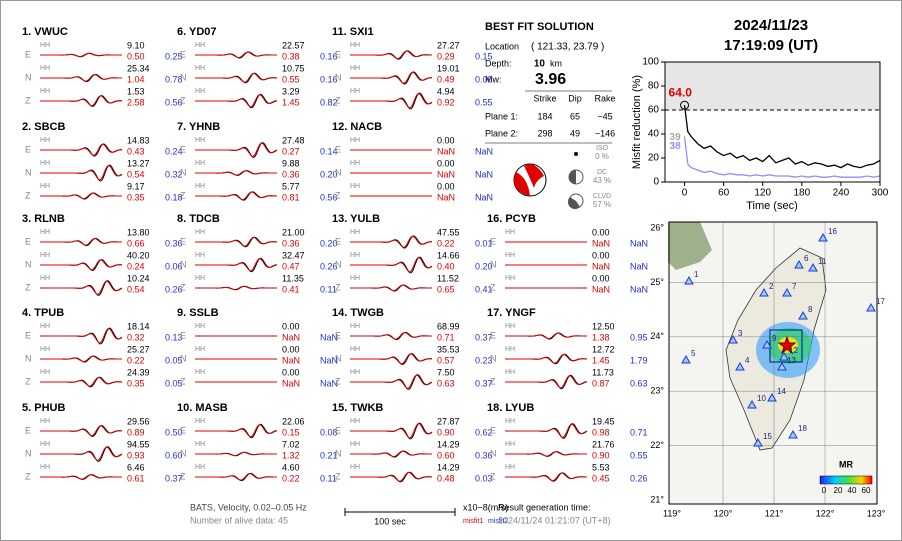 This screenshot has height=541, width=902. Describe the element at coordinates (576, 177) in the screenshot. I see `dc-icon` at that location.